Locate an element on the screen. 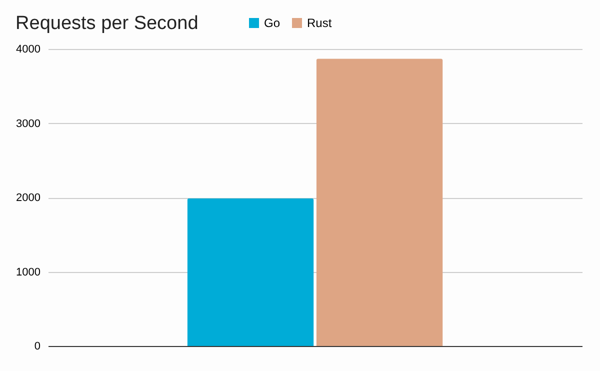 This screenshot has width=600, height=371. legend-label: Rust is located at coordinates (319, 23).